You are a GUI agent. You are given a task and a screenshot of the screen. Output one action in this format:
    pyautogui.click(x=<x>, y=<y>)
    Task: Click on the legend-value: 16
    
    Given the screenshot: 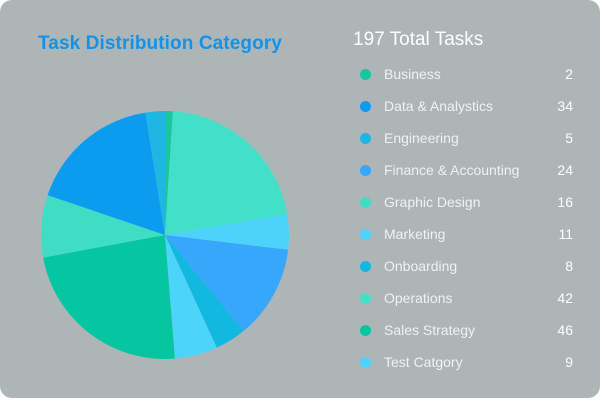 What is the action you would take?
    pyautogui.click(x=565, y=202)
    